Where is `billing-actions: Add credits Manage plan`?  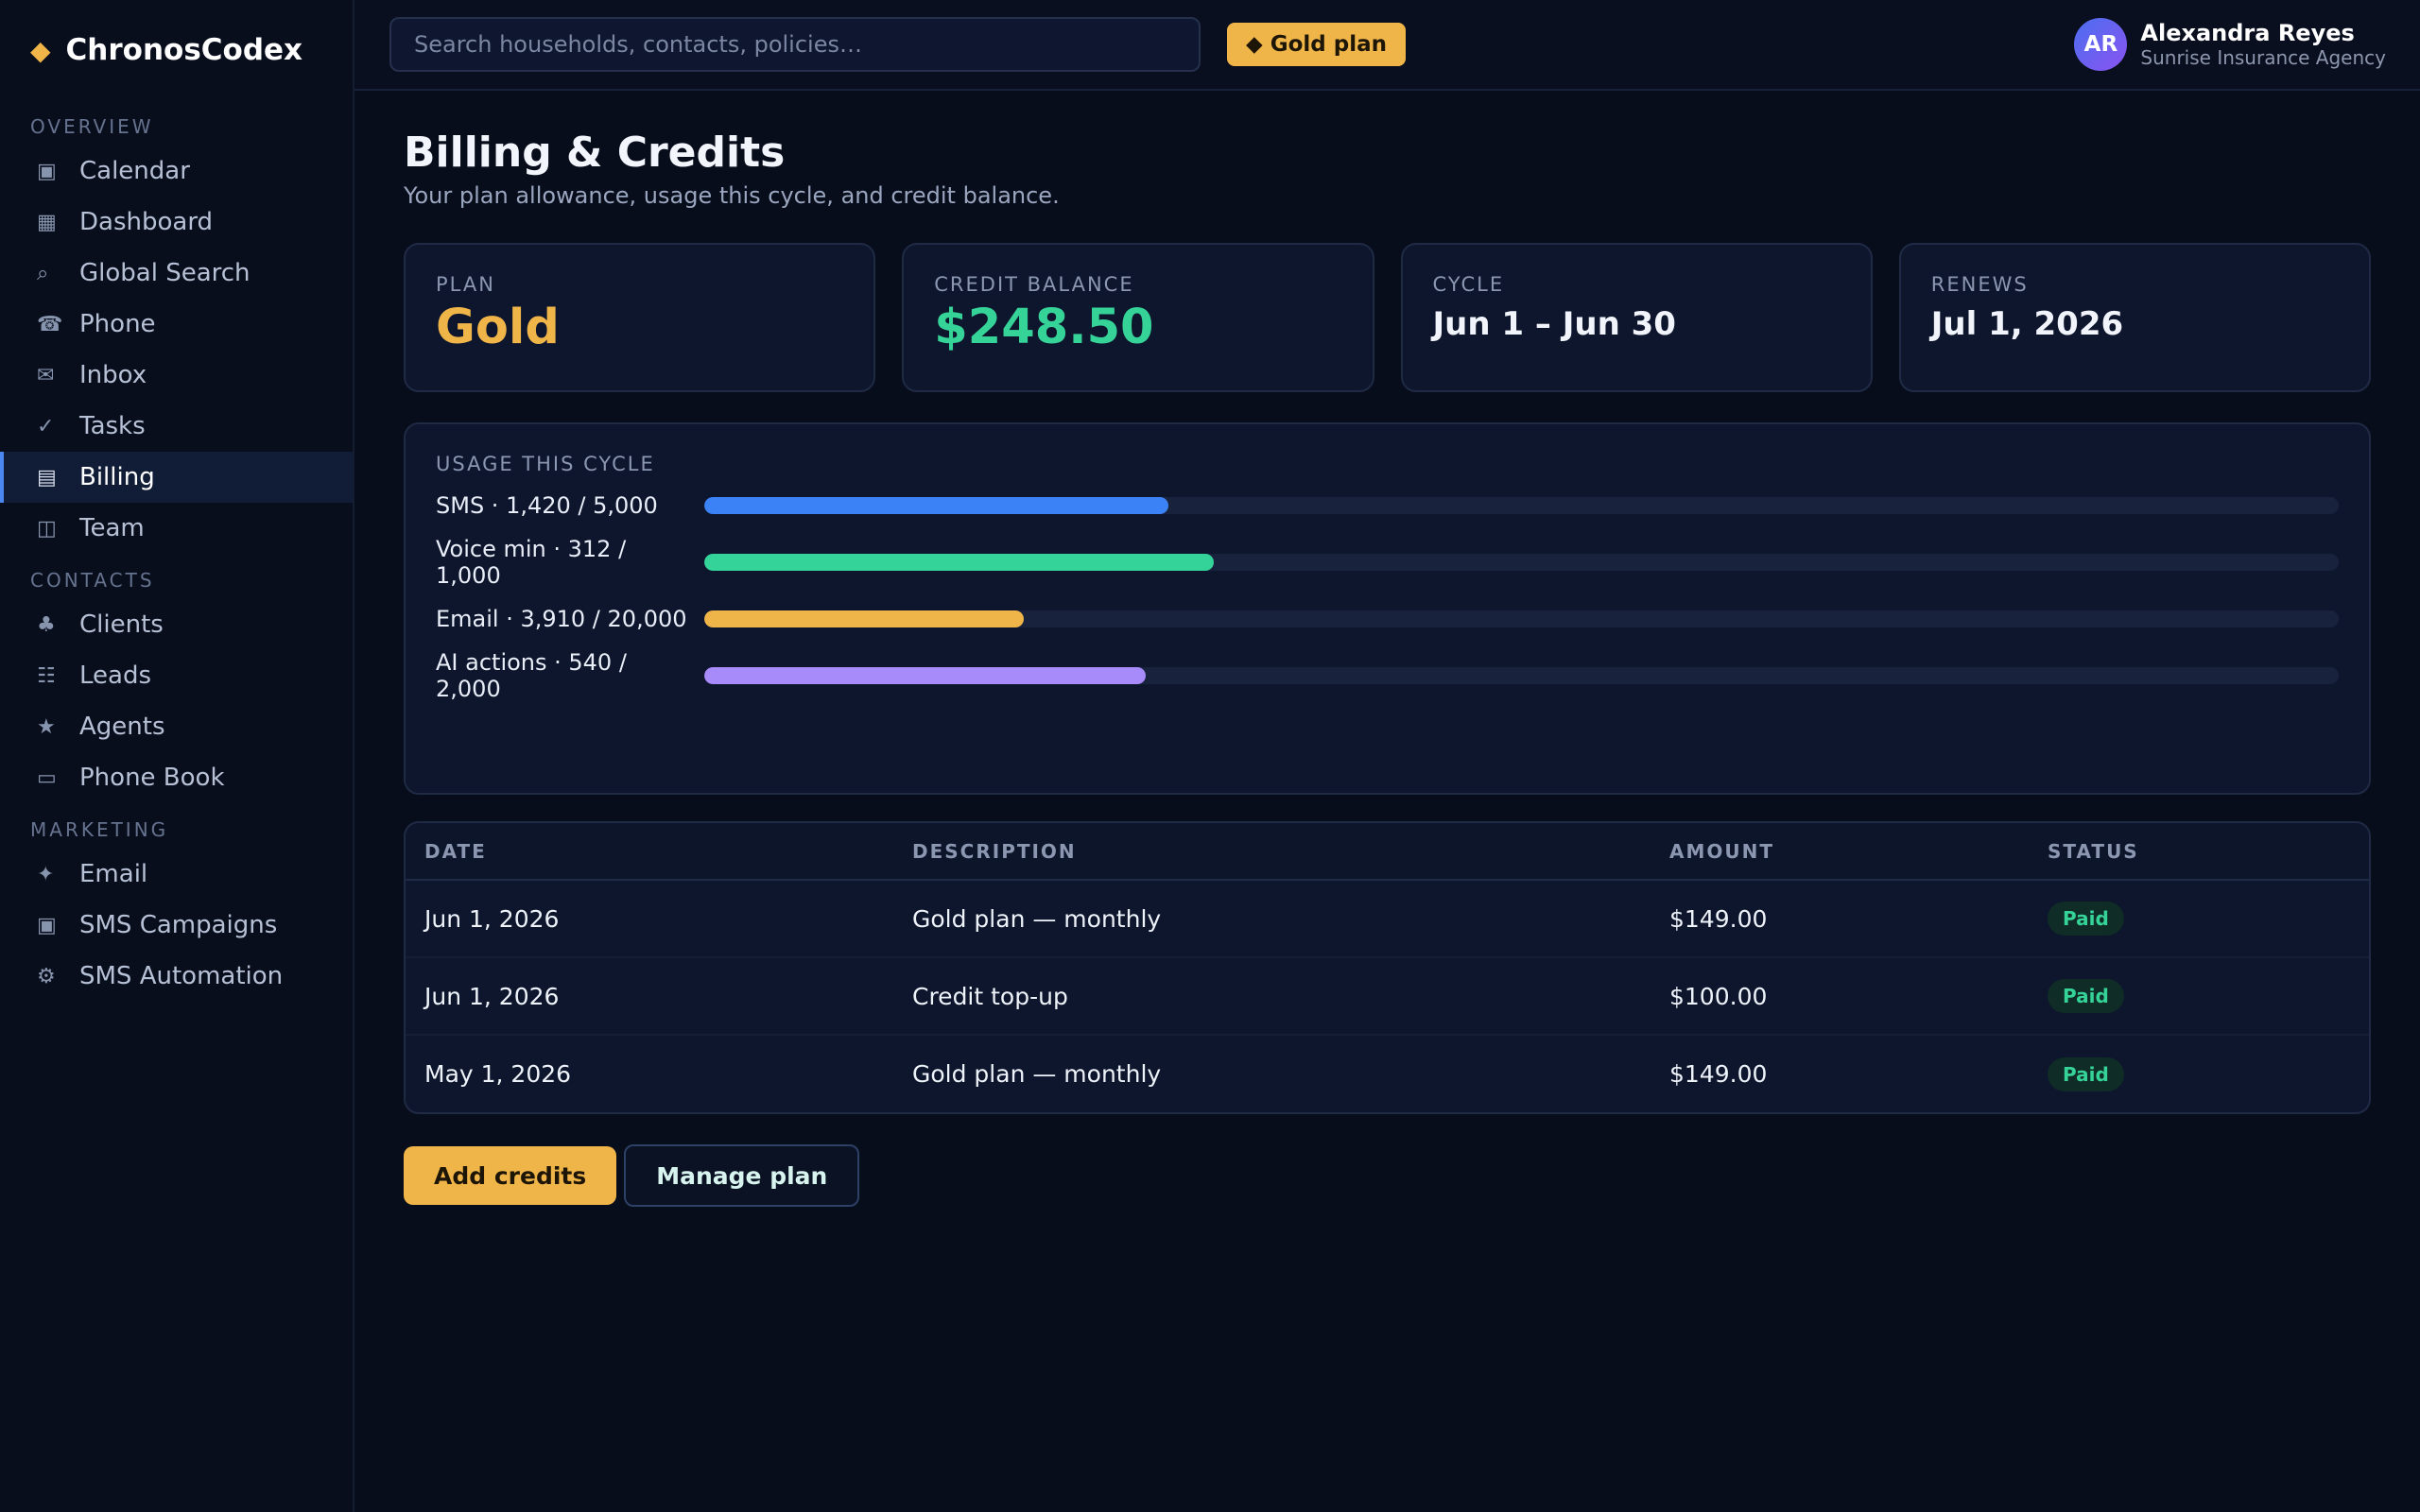 billing-actions: Add credits Manage plan is located at coordinates (1388, 1175).